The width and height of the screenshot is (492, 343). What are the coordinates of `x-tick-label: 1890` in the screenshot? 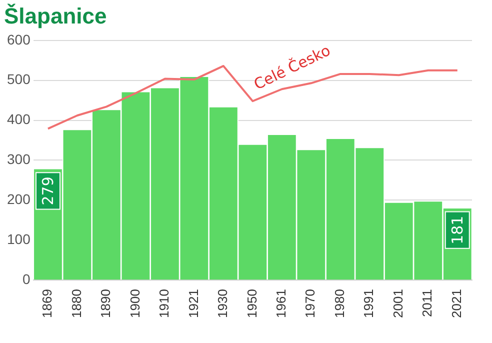 It's located at (106, 303).